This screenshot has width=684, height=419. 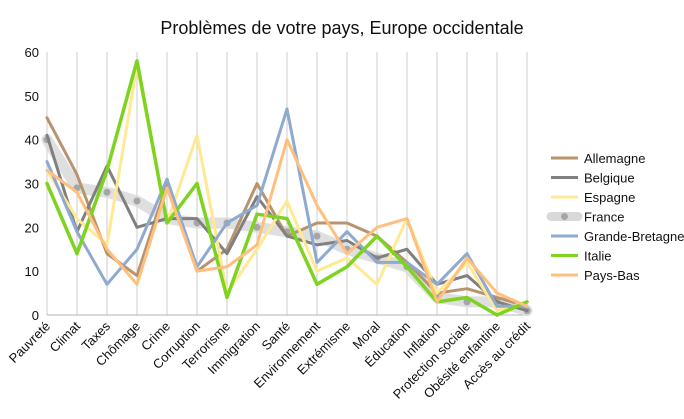 What do you see at coordinates (609, 197) in the screenshot?
I see `legend-label: Espagne` at bounding box center [609, 197].